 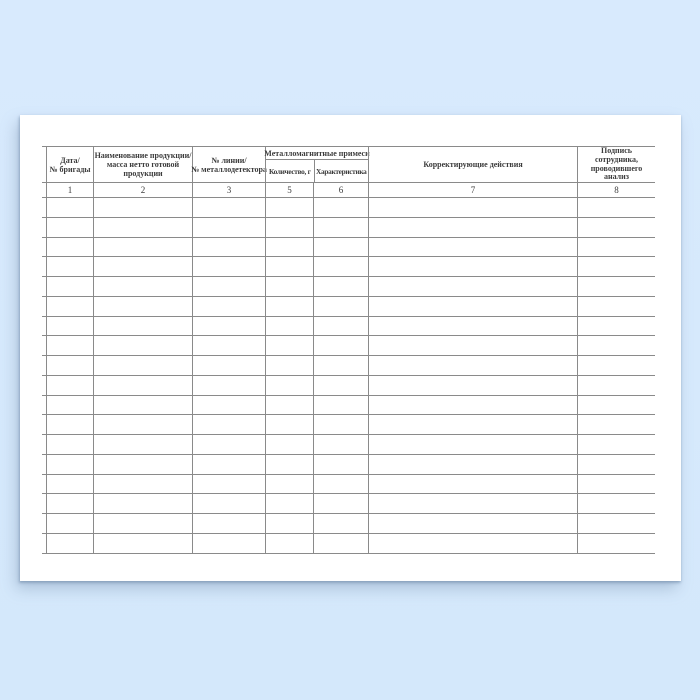 I want to click on header-group-title: Металломагнитные примеси, so click(x=317, y=153).